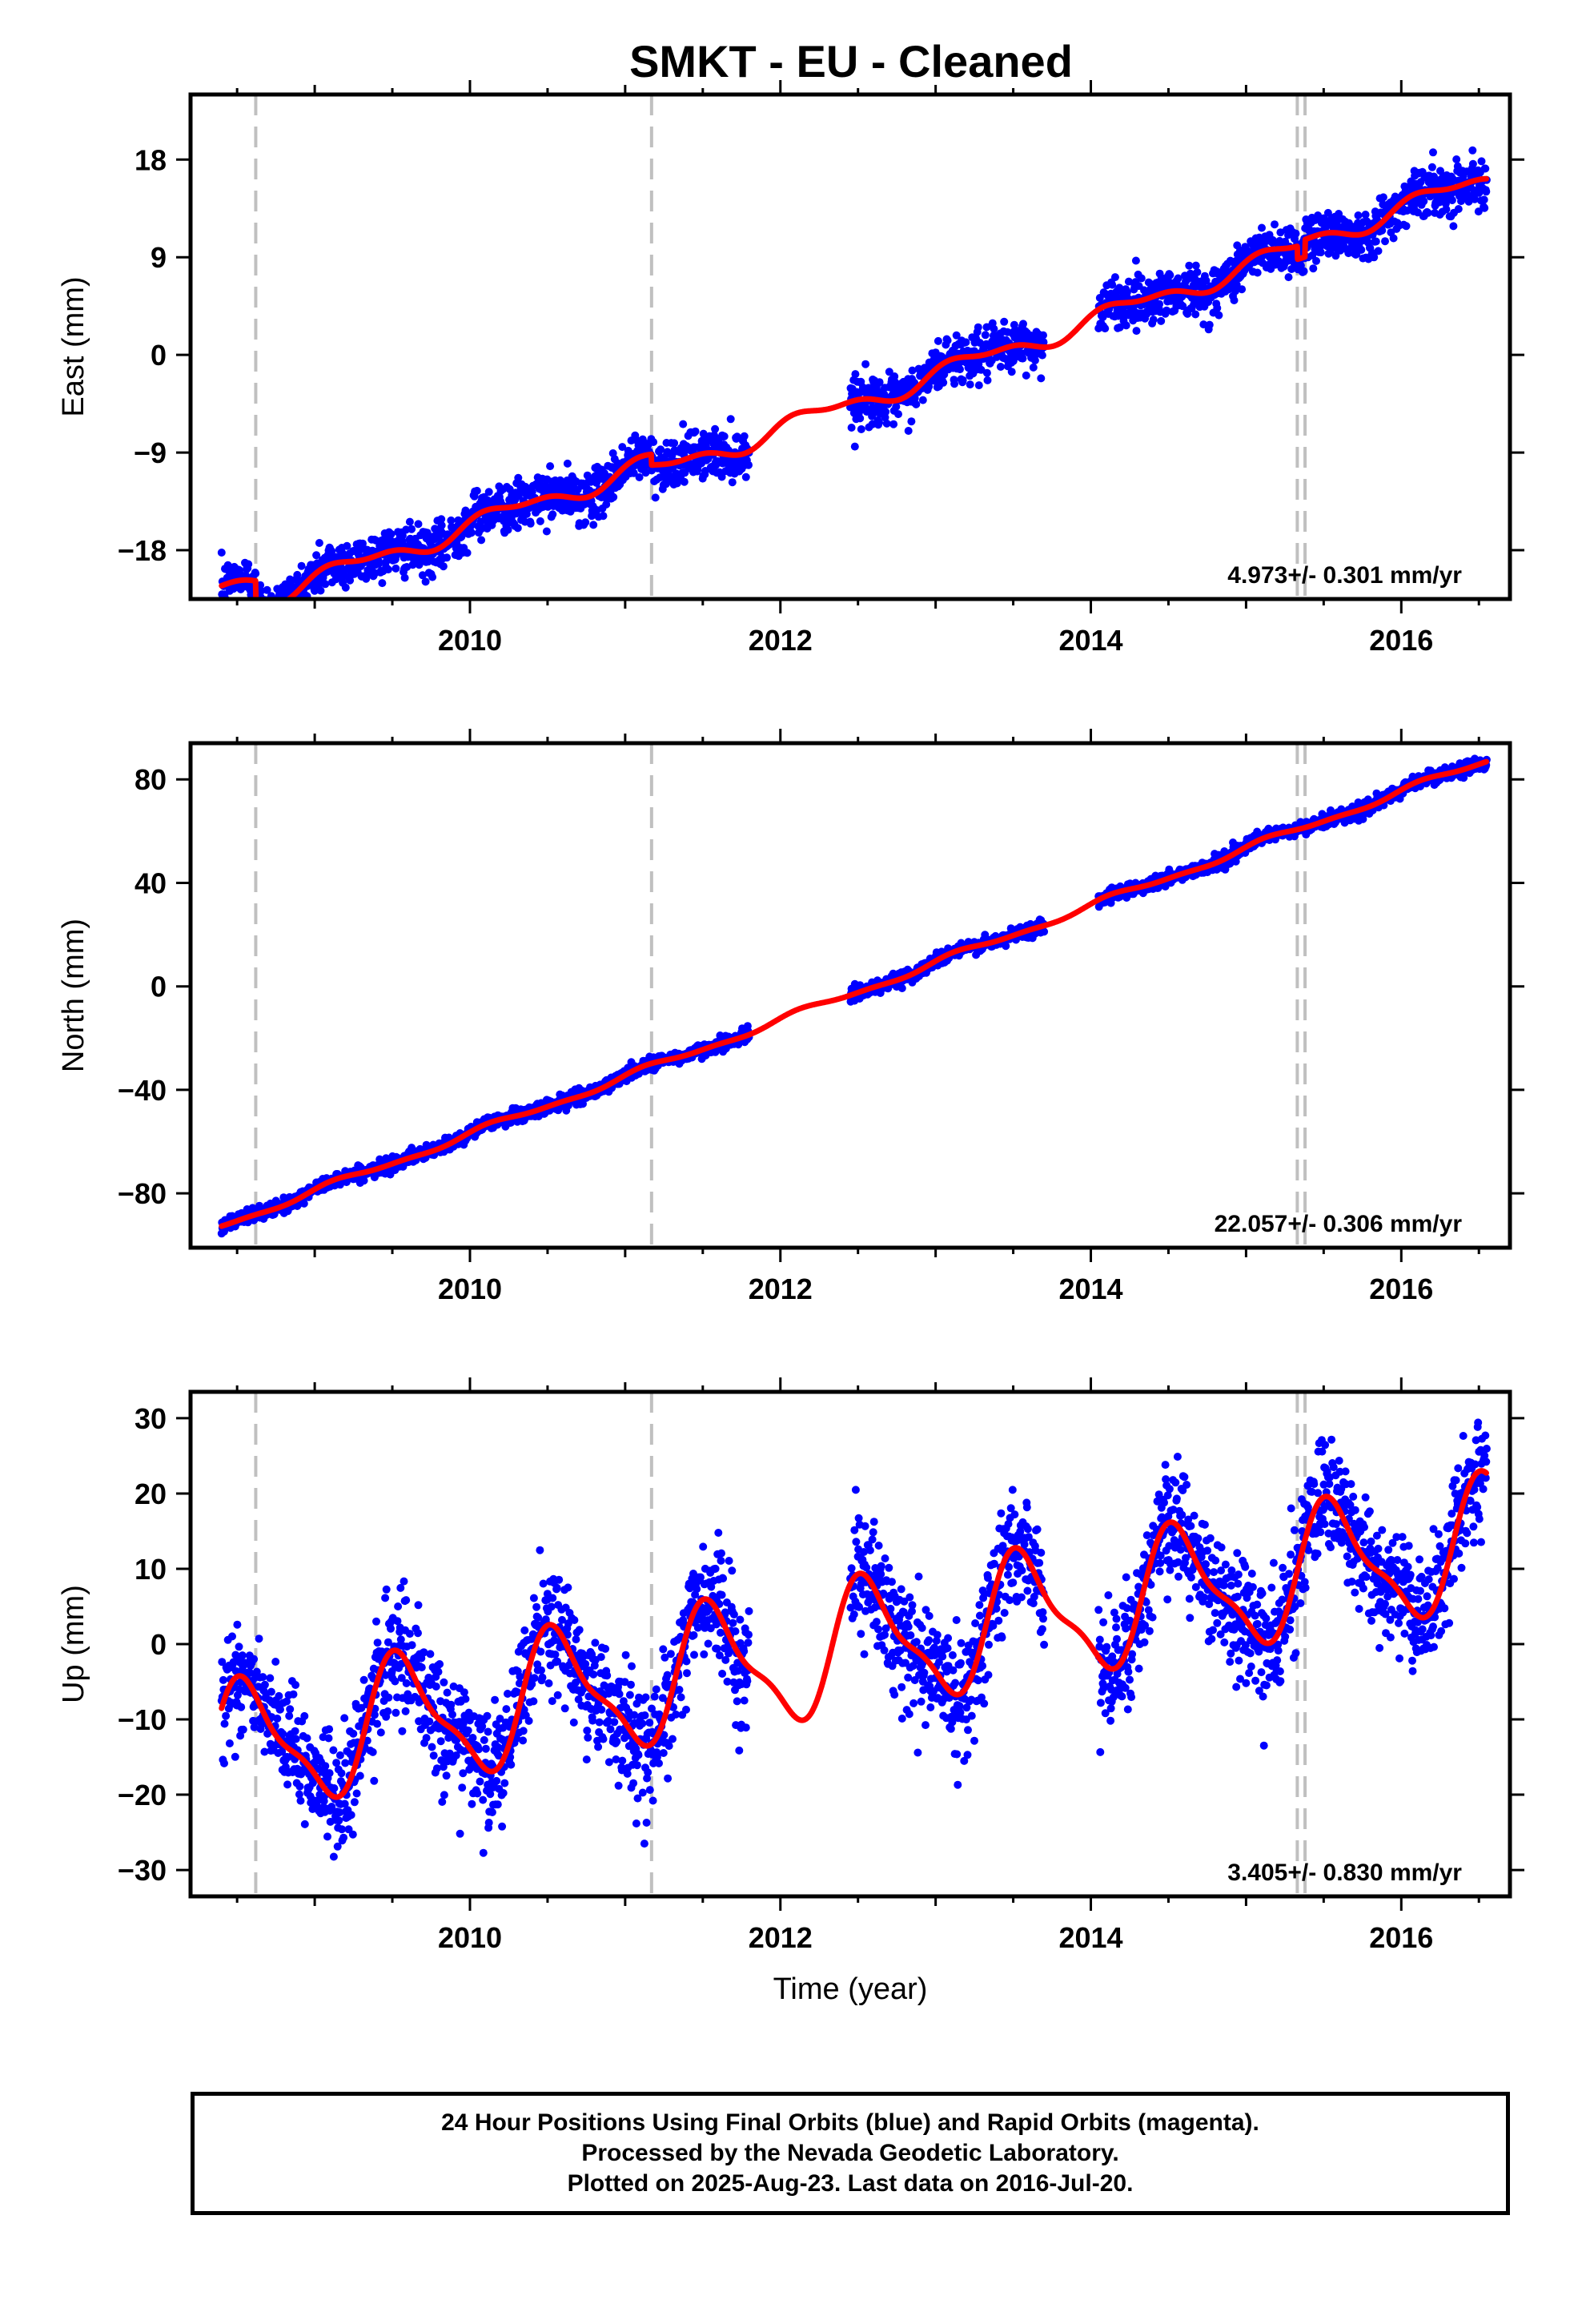  Describe the element at coordinates (470, 640) in the screenshot. I see `x-tick-label: 2010` at that location.